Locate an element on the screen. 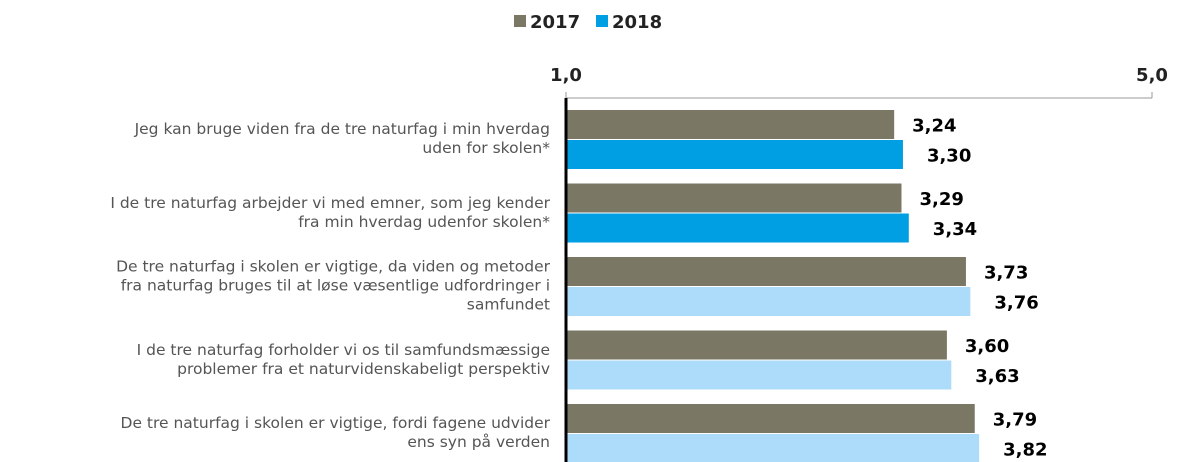  legend-label: 2018 is located at coordinates (637, 22).